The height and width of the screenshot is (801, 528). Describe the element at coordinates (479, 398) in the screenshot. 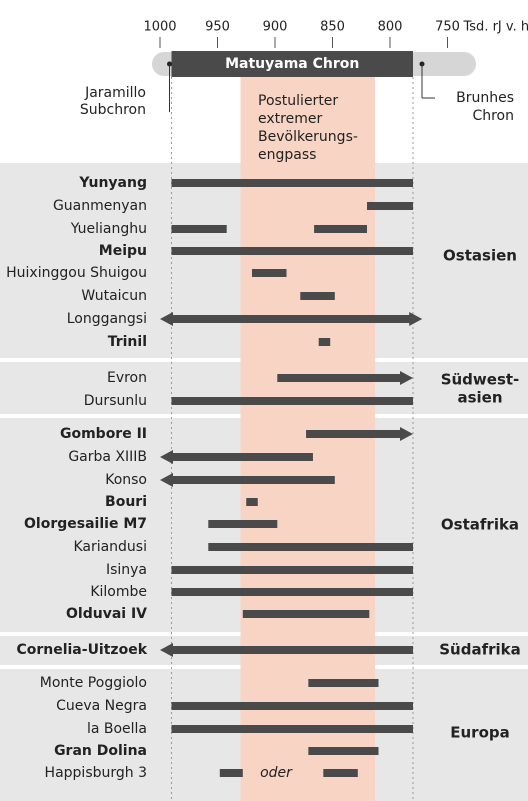

I see `region-label-südwestasien-line-2: asien` at that location.